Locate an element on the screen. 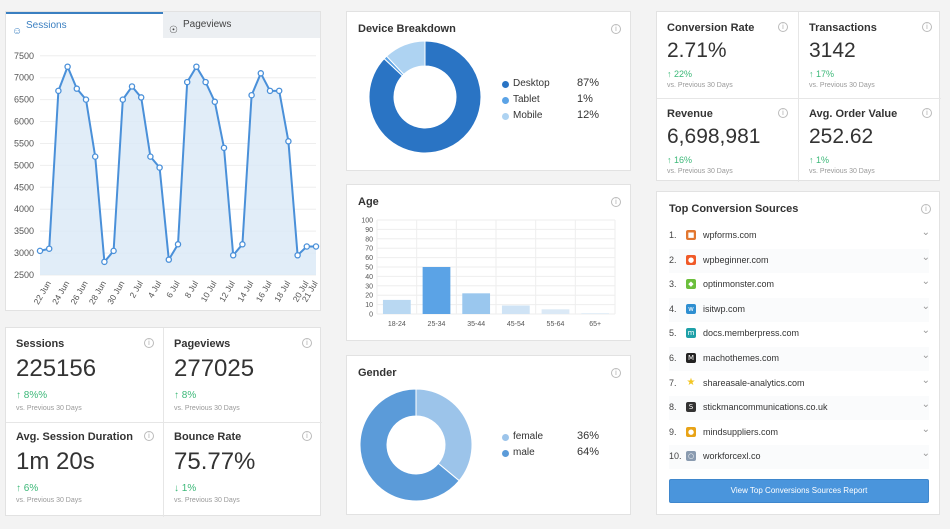 The image size is (950, 529). y-tick-label: 6000 is located at coordinates (24, 122).